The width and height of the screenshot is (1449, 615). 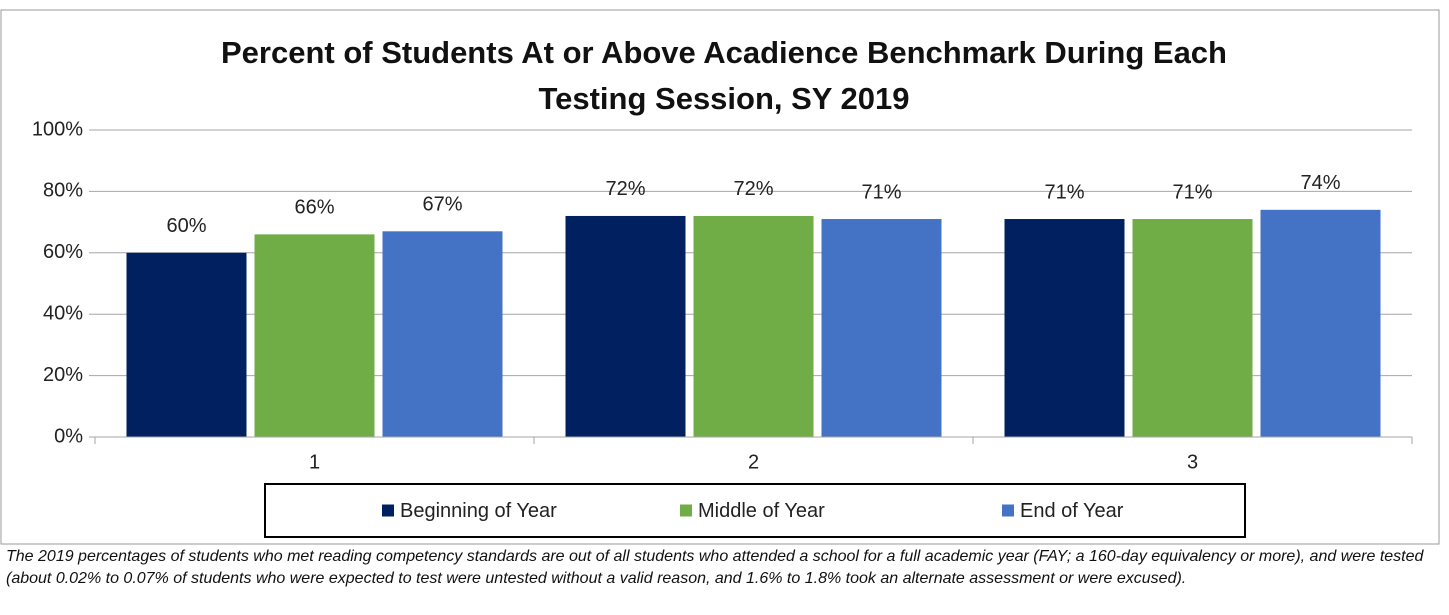 I want to click on value-label: 66%, so click(x=314, y=208).